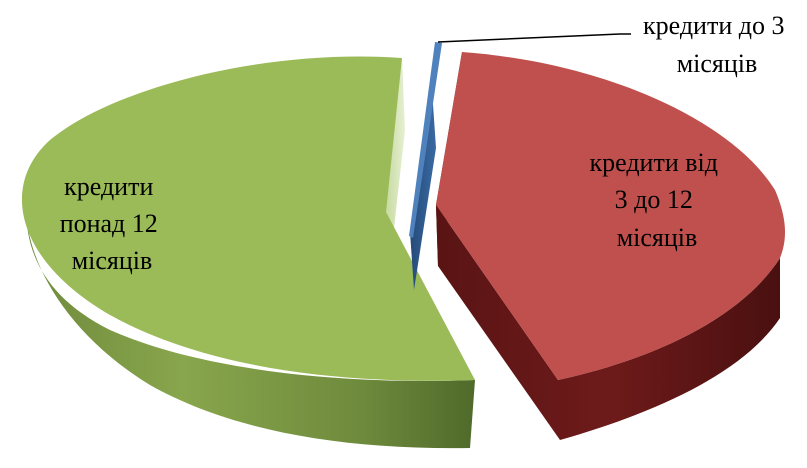 This screenshot has height=468, width=807. I want to click on label-3-to-12-months: кредити від 3 до 12 місяців, so click(657, 200).